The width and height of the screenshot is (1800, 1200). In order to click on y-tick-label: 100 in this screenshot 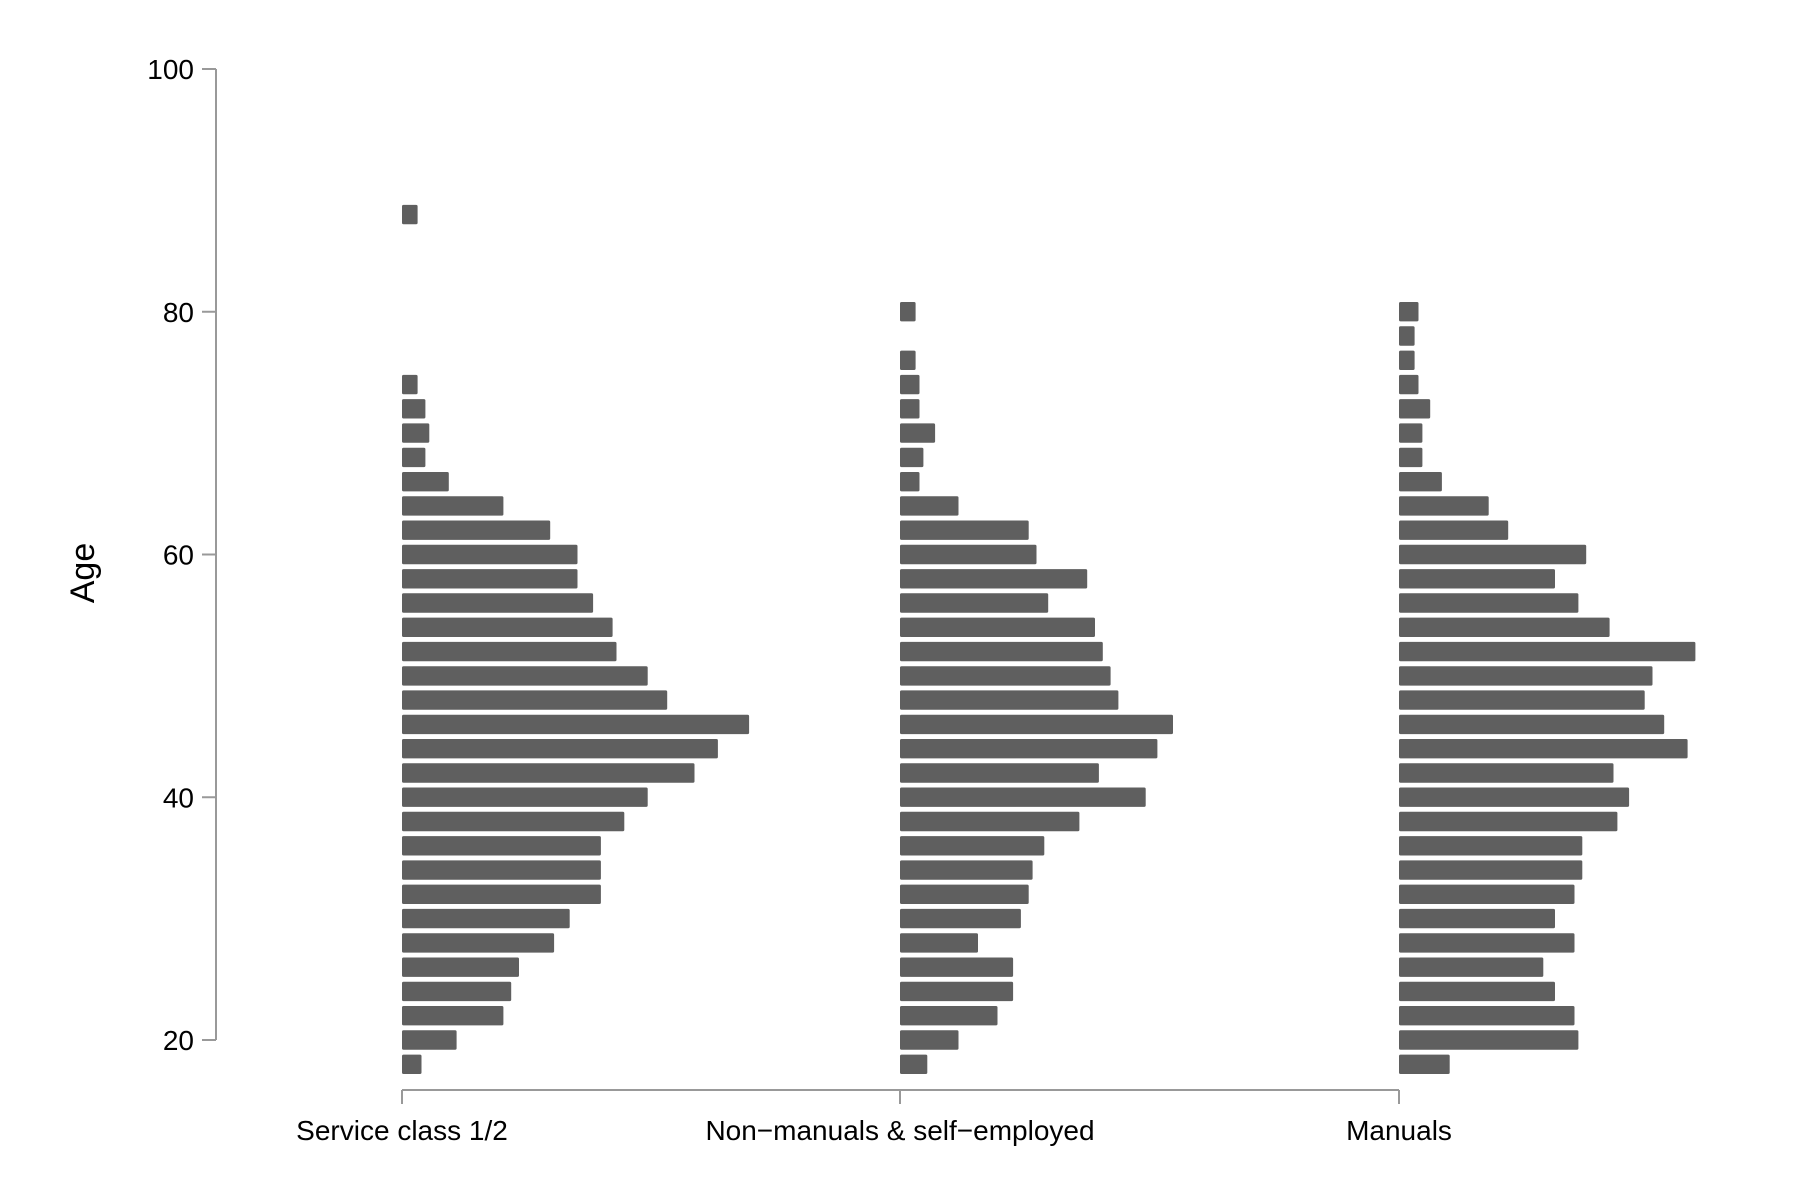, I will do `click(170, 69)`.